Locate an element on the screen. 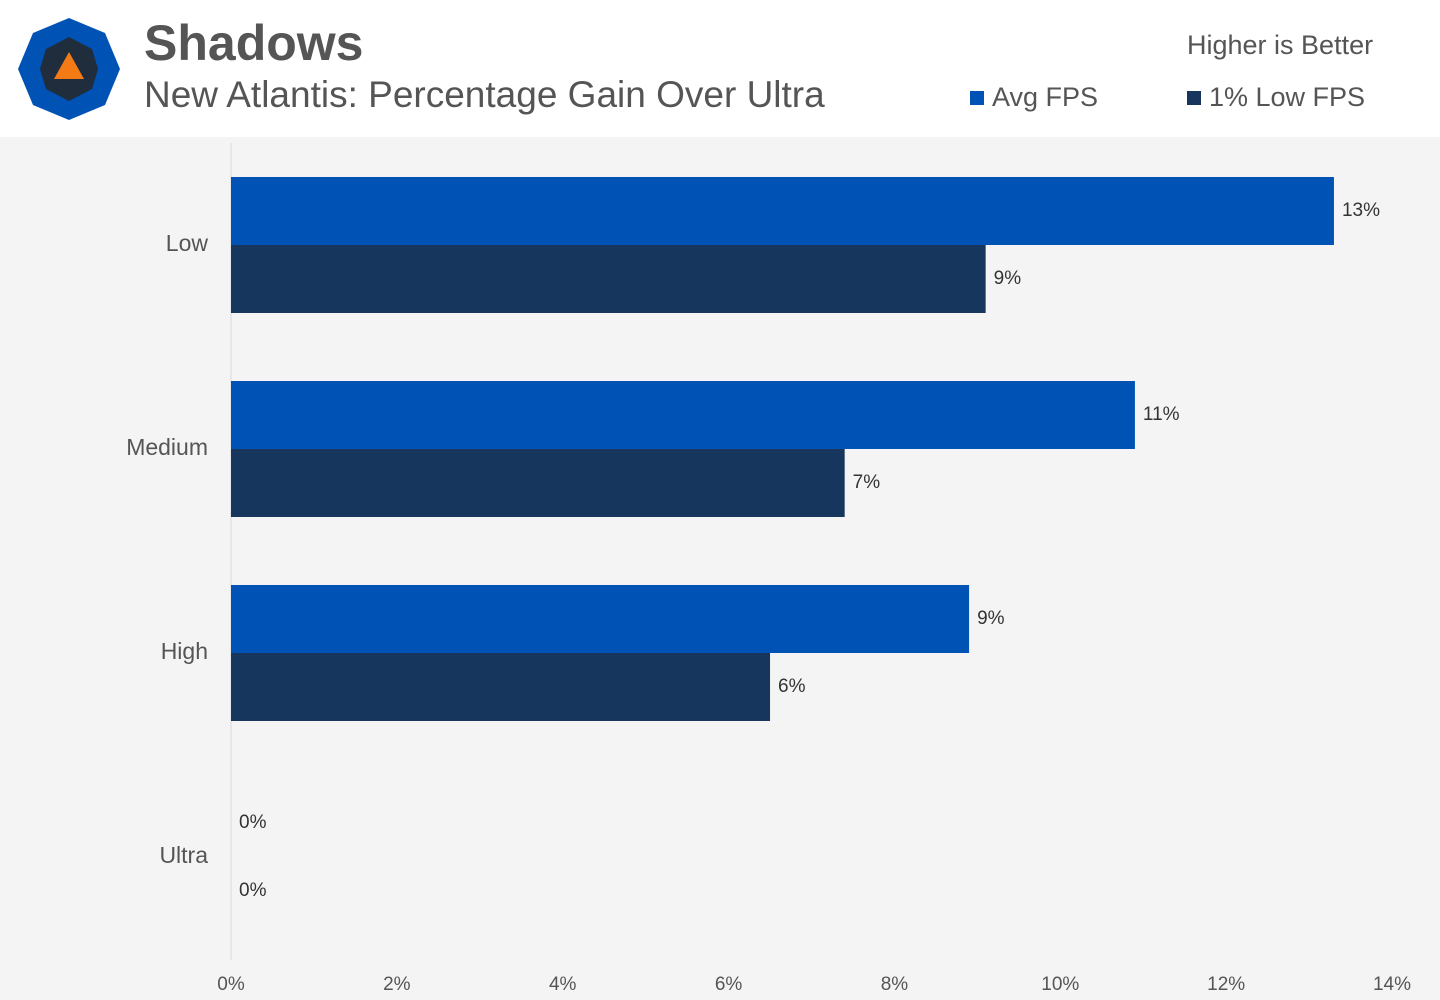 The width and height of the screenshot is (1440, 1000). legend-1pct-low-label: 1% Low FPS is located at coordinates (1287, 97).